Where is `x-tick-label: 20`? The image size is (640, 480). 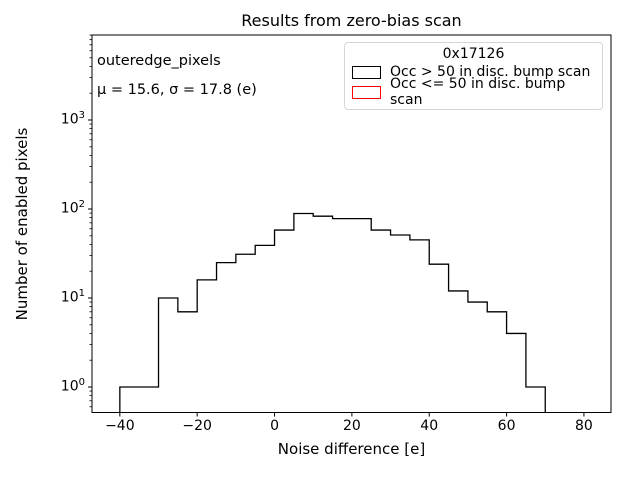 x-tick-label: 20 is located at coordinates (351, 426).